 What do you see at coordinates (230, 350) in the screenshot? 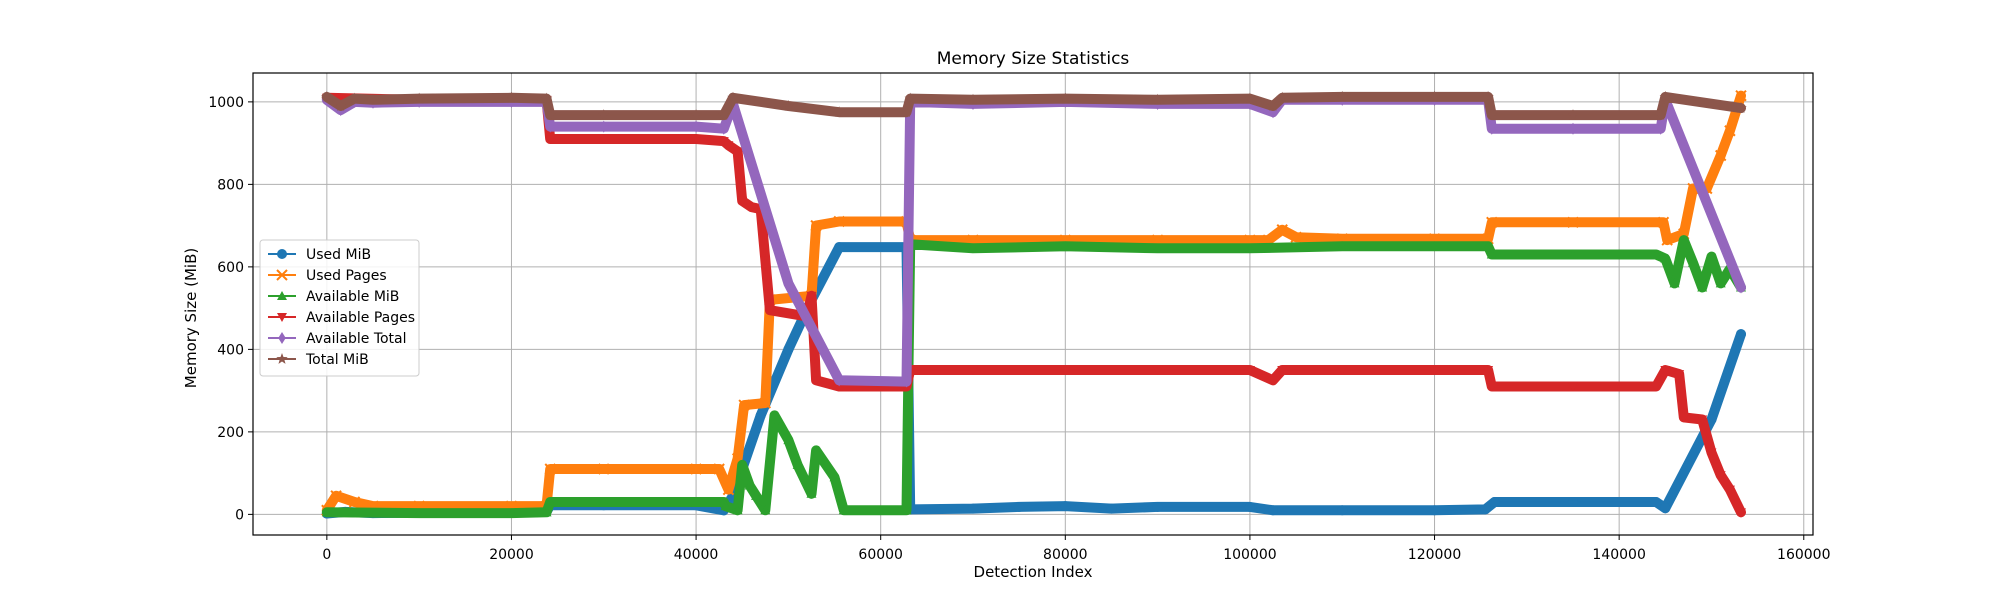
I see `y-tick-label: 400` at bounding box center [230, 350].